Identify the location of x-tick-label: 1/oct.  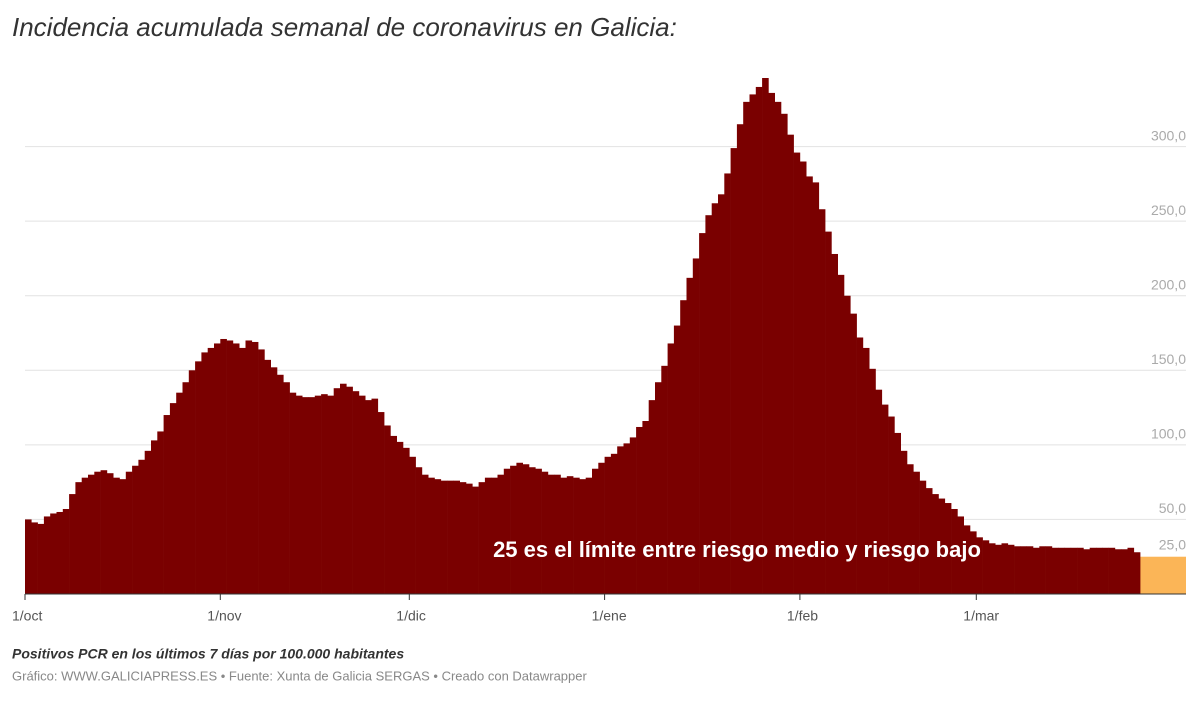
(27, 616).